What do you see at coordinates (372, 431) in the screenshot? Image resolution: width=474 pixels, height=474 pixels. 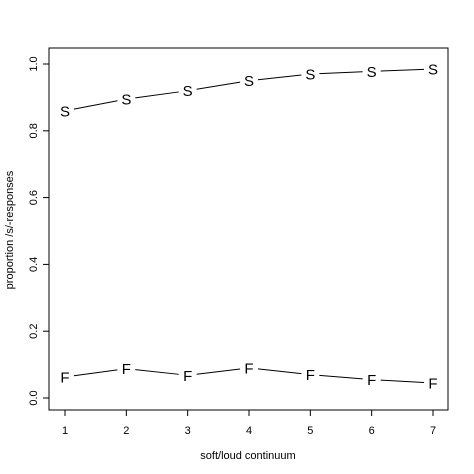 I see `x-tick-label: 6` at bounding box center [372, 431].